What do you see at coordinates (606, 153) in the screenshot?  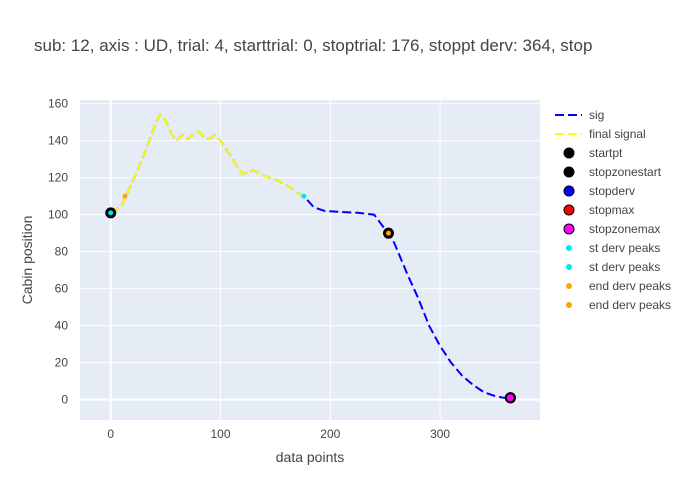 I see `legend-label: startpt` at bounding box center [606, 153].